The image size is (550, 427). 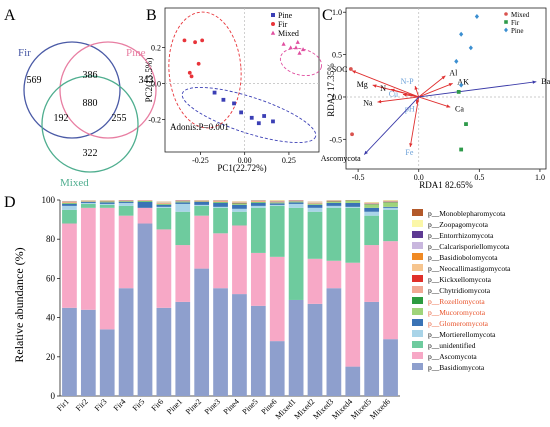 I want to click on bar-xtick-label: Fir1, so click(x=63, y=405).